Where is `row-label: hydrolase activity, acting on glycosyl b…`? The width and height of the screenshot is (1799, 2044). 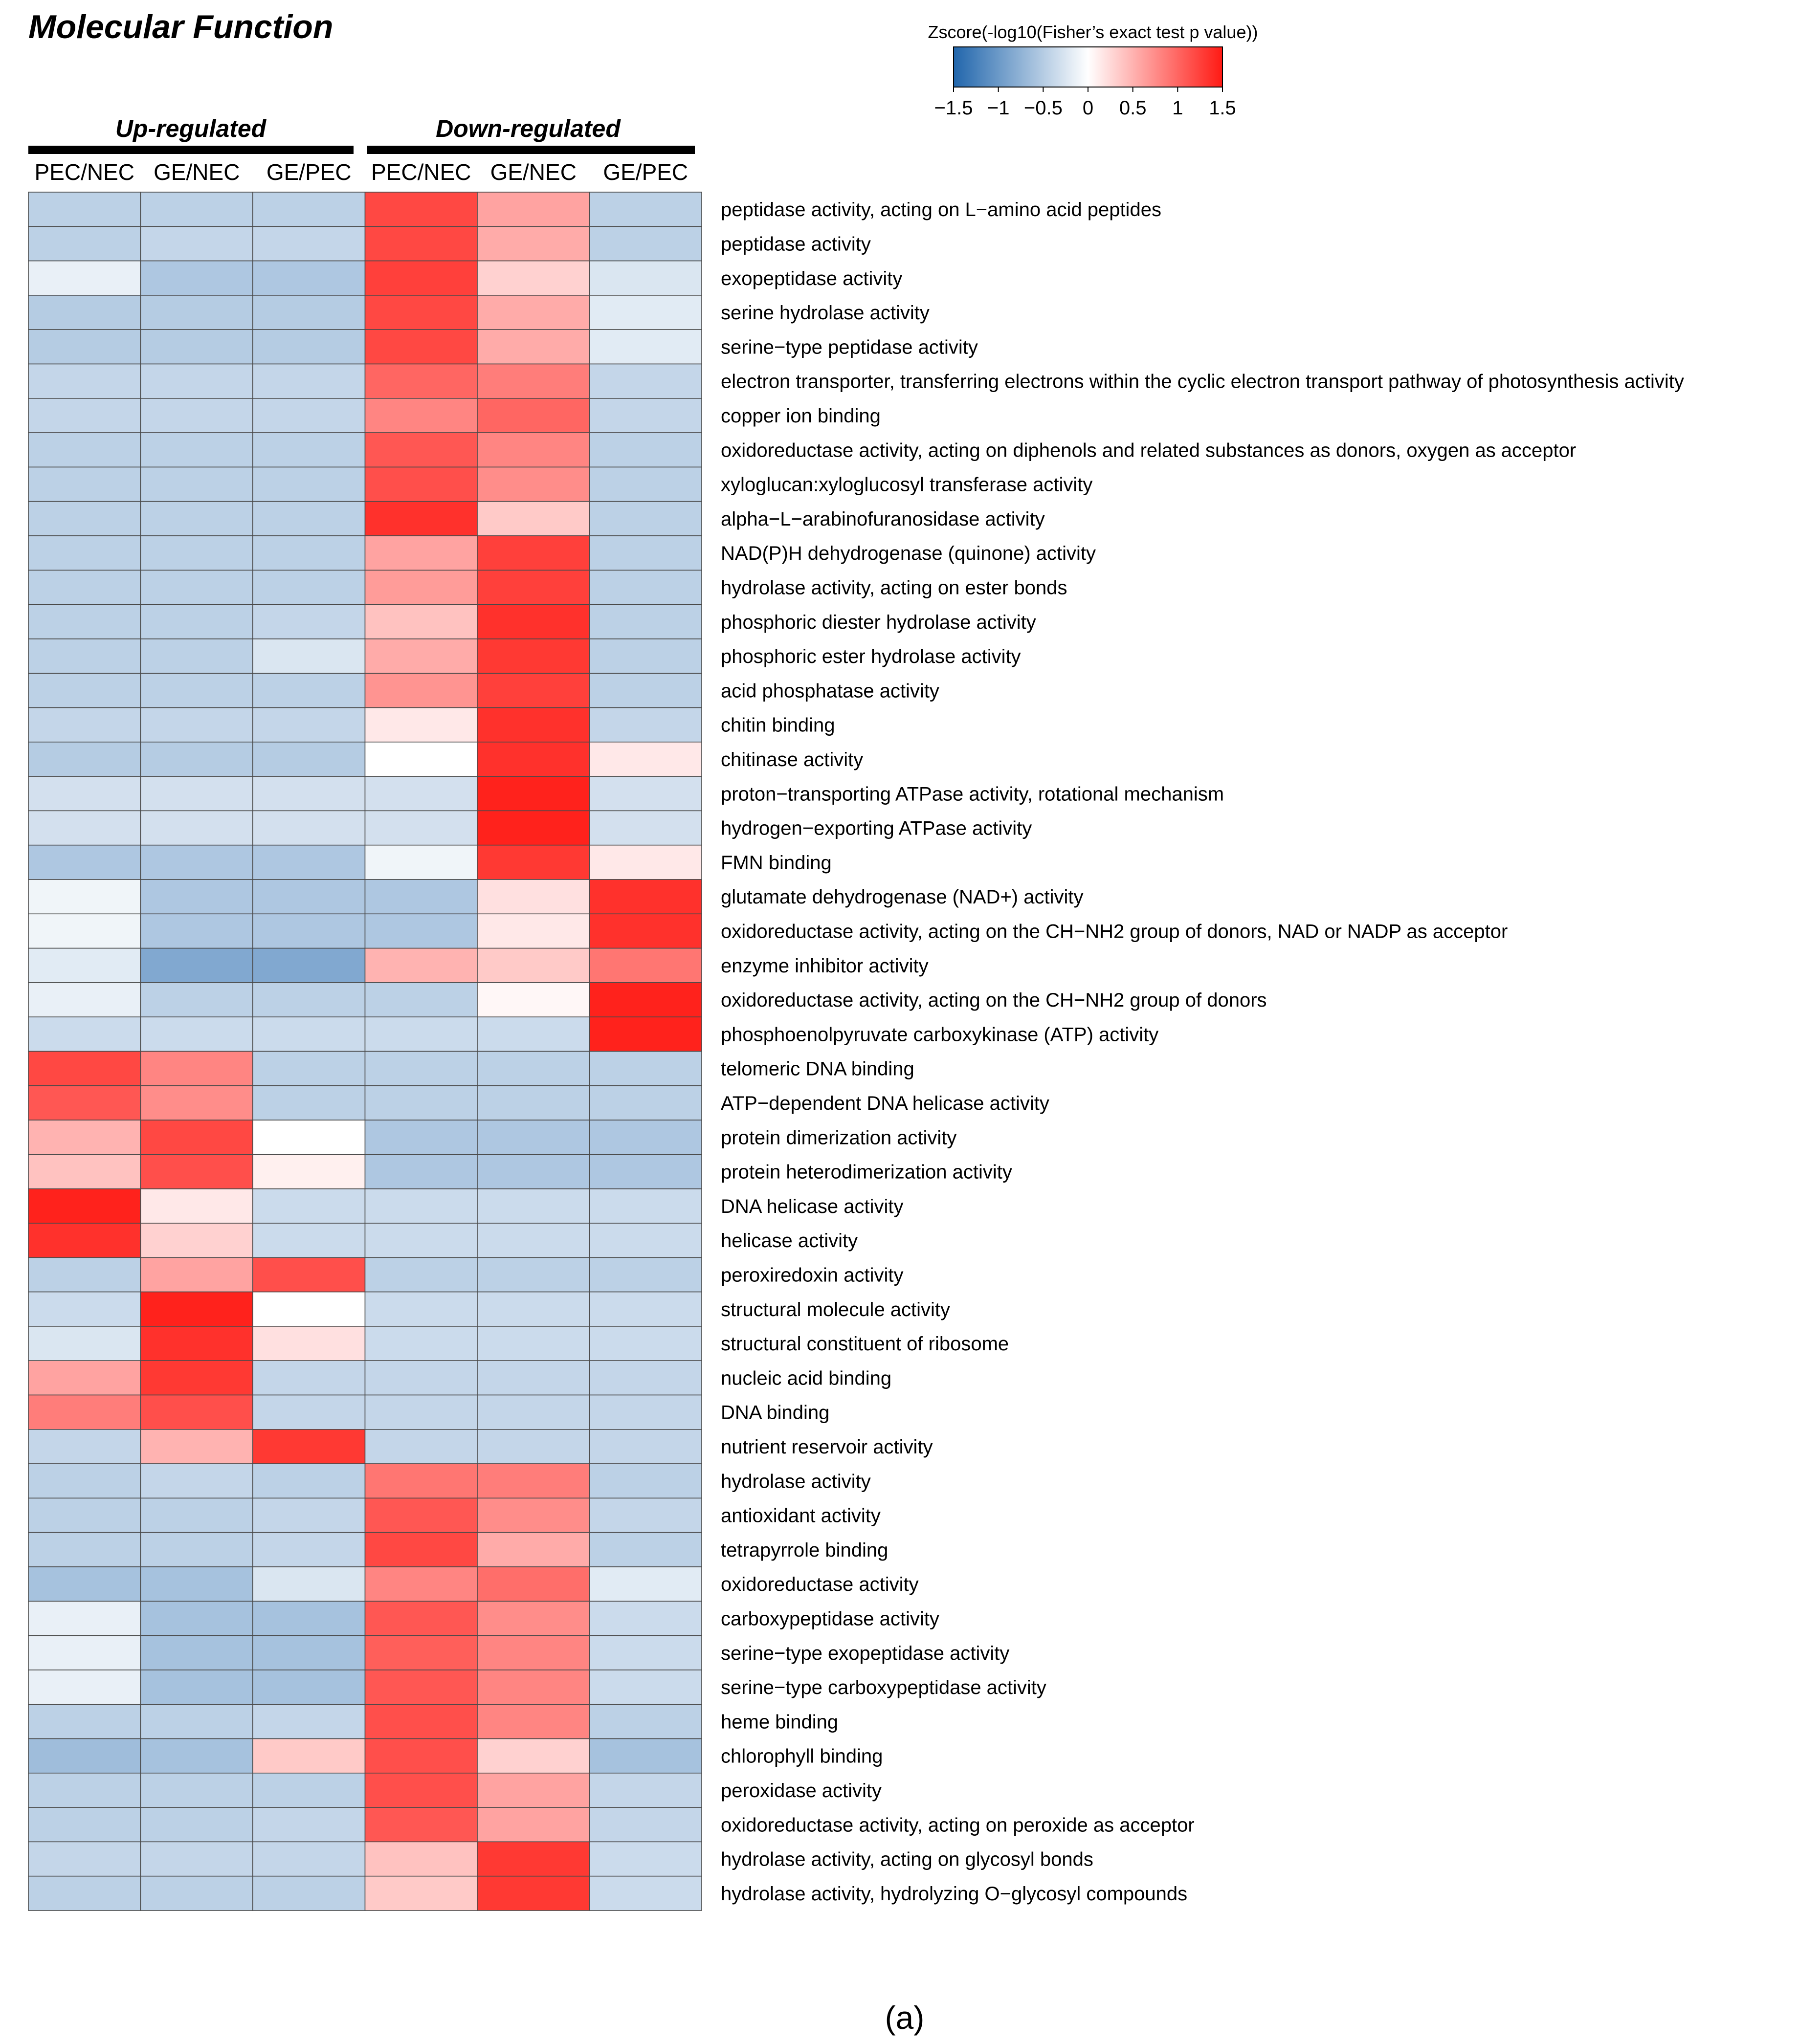 row-label: hydrolase activity, acting on glycosyl b… is located at coordinates (907, 1860).